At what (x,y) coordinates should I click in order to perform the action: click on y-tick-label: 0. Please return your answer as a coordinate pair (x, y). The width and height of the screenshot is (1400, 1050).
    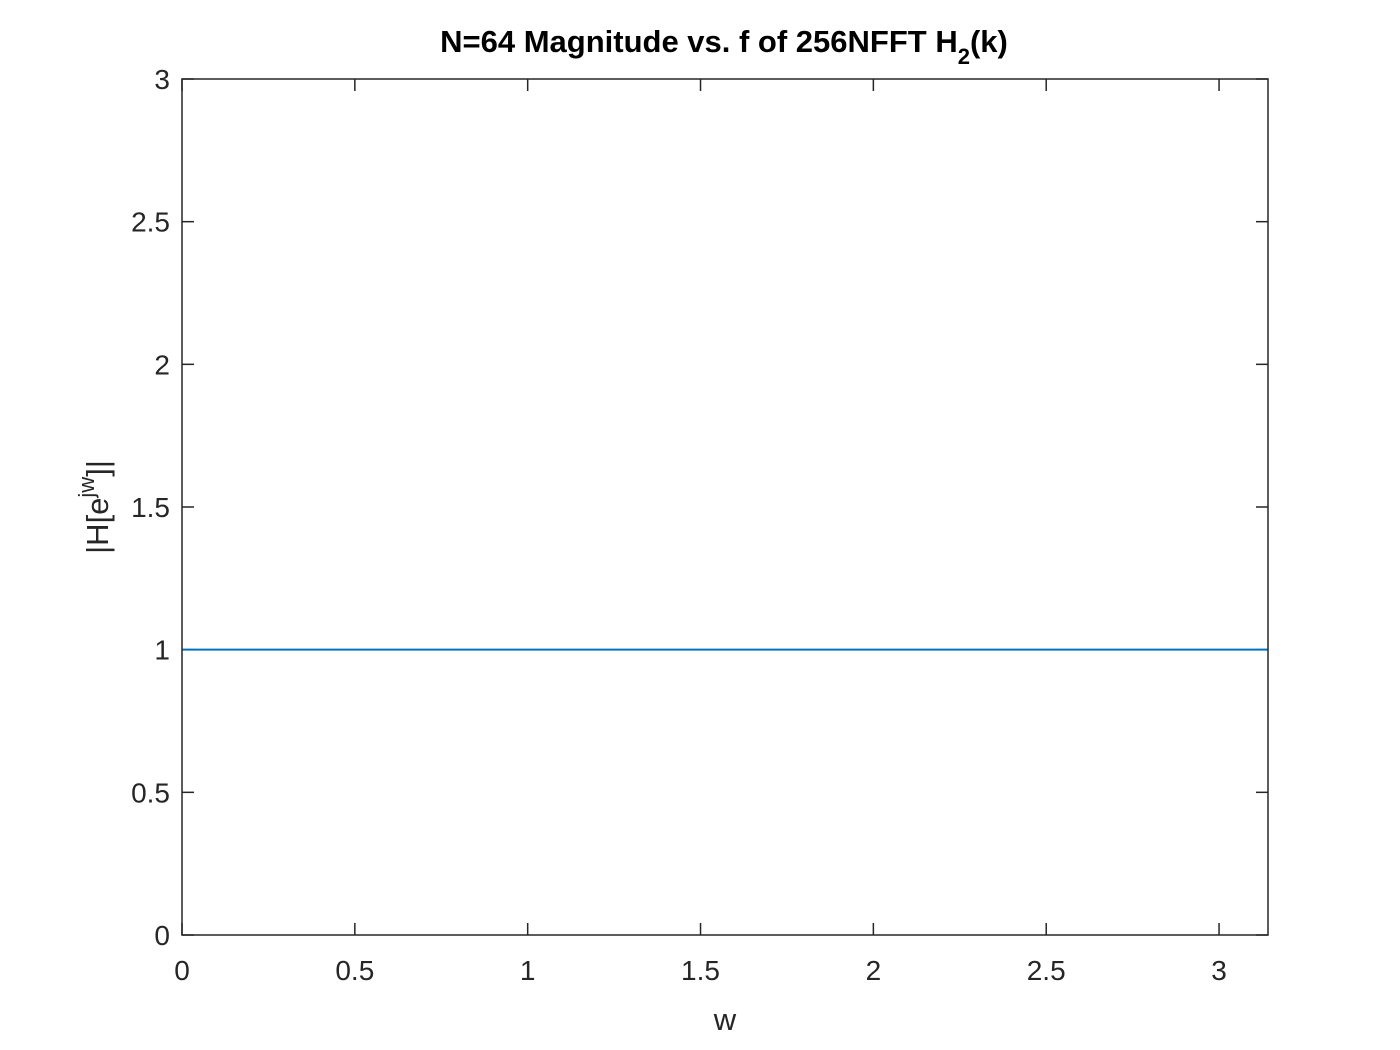
    Looking at the image, I should click on (162, 935).